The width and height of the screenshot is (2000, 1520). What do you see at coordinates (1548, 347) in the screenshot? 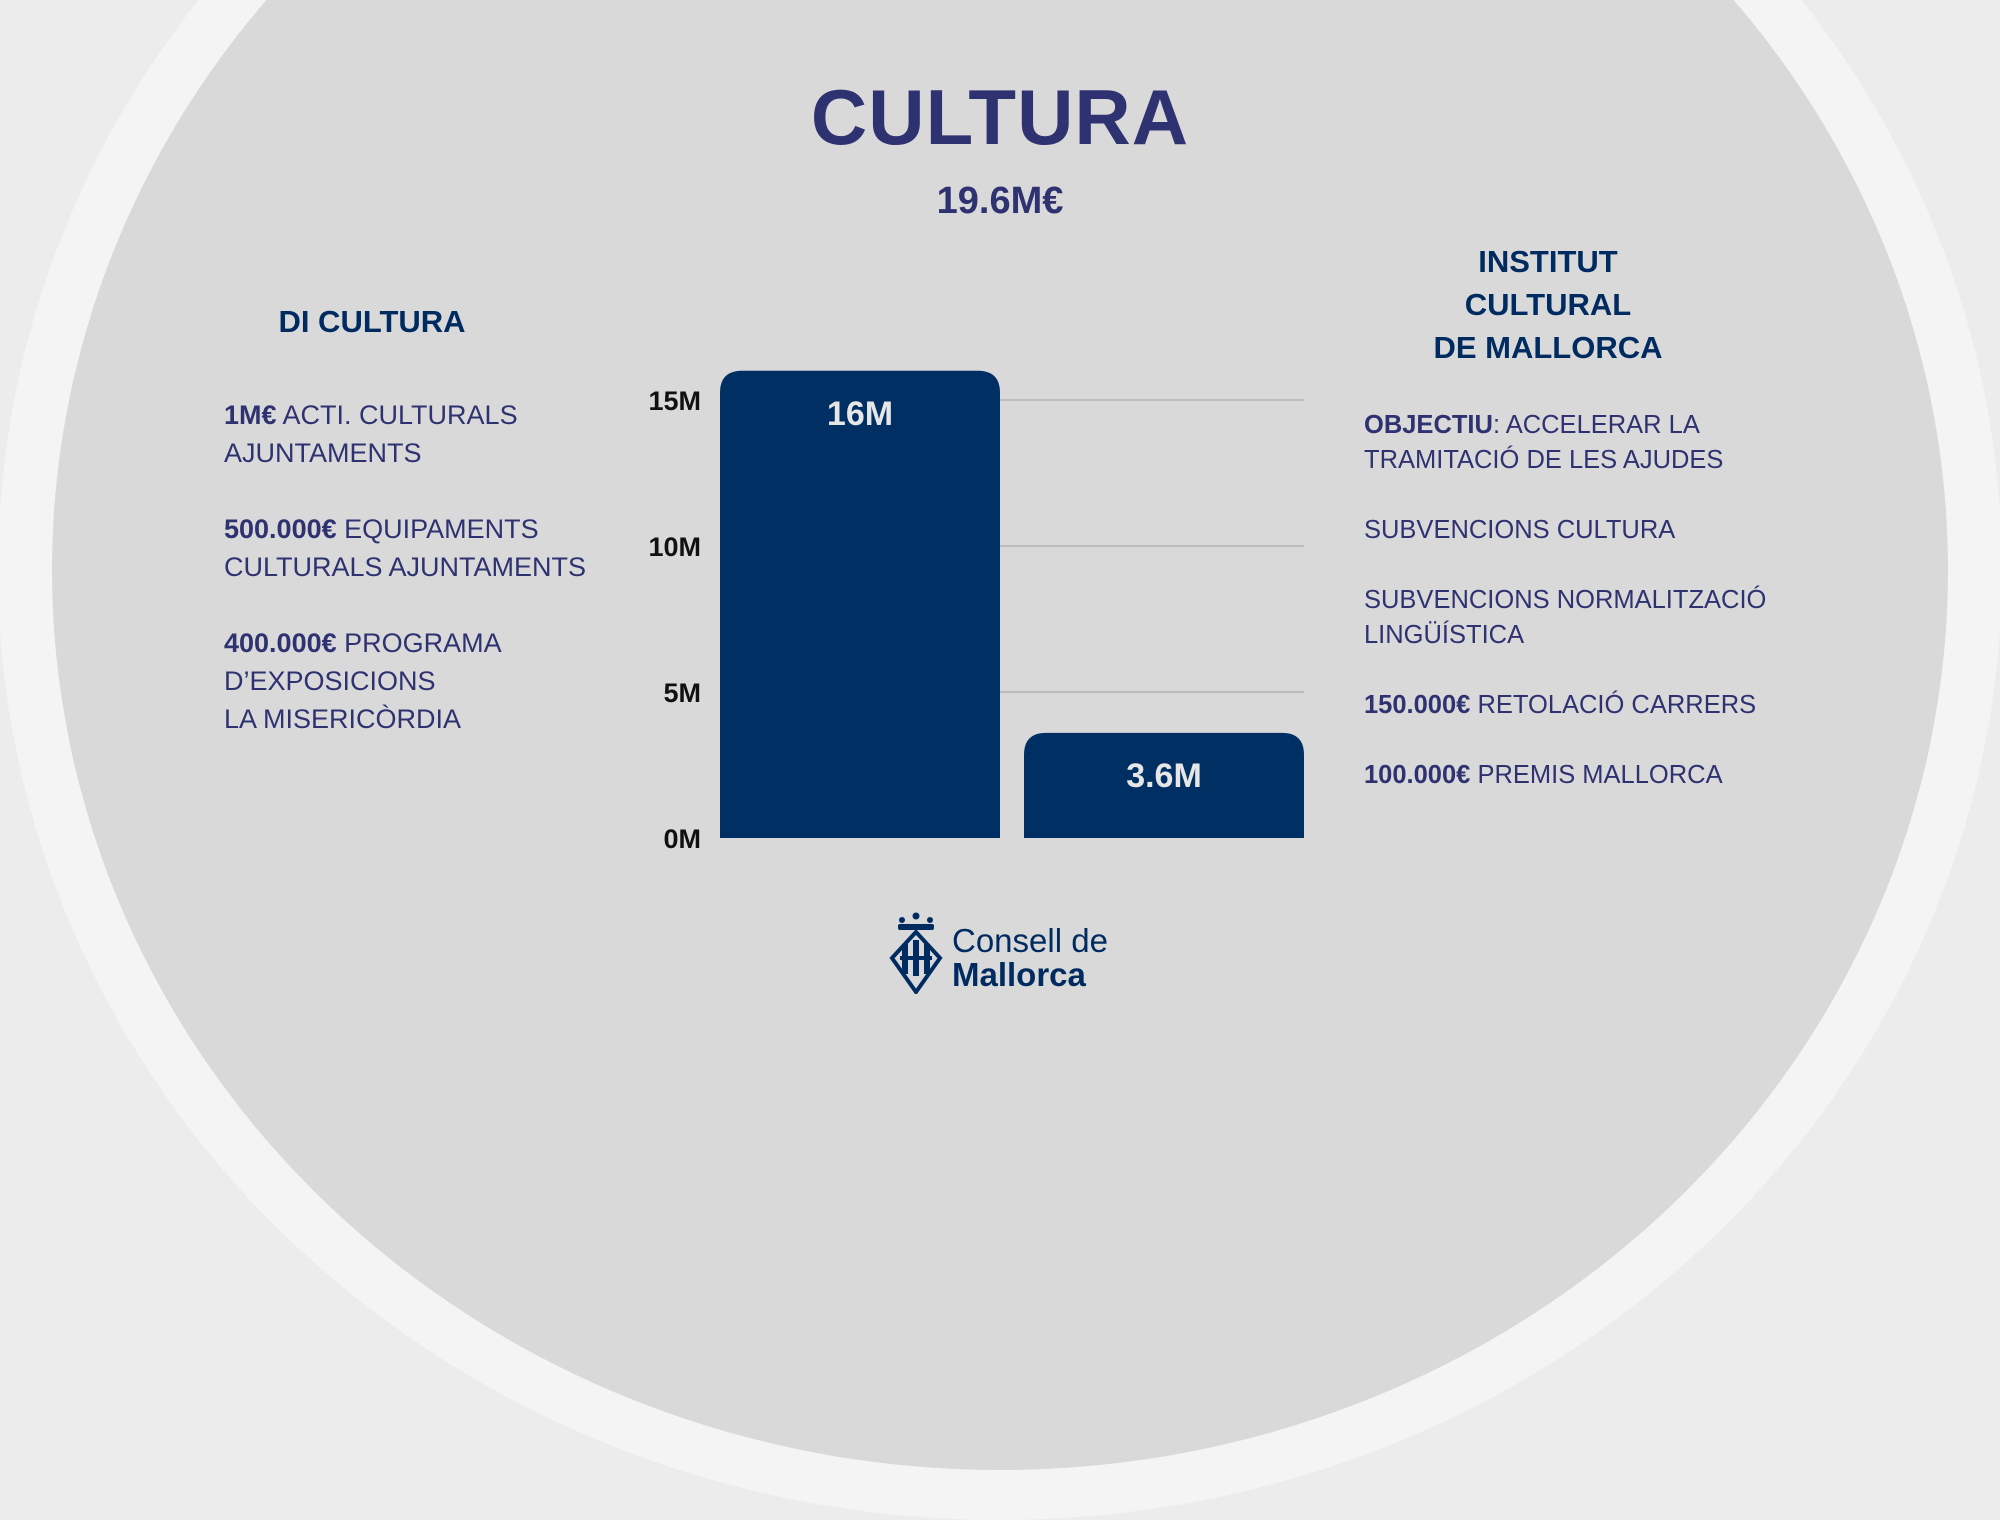
I see `right-heading-line: DE MALLORCA` at bounding box center [1548, 347].